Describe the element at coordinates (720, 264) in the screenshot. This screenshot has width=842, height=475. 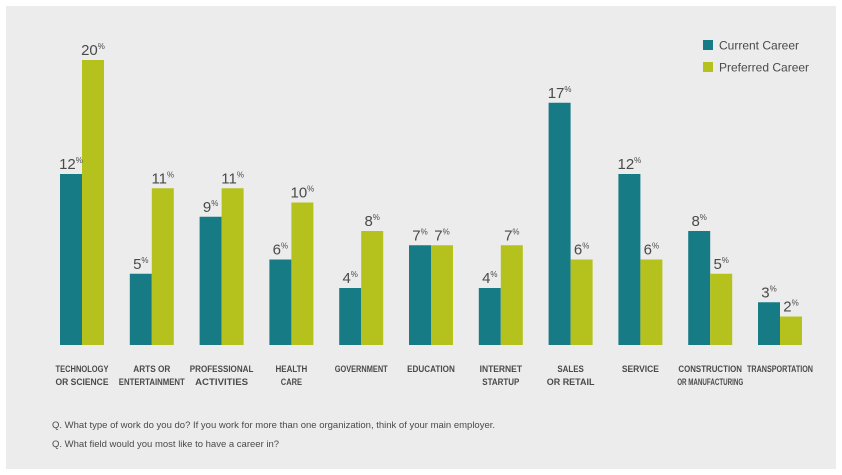
I see `value-label-preferred-9: 5%` at that location.